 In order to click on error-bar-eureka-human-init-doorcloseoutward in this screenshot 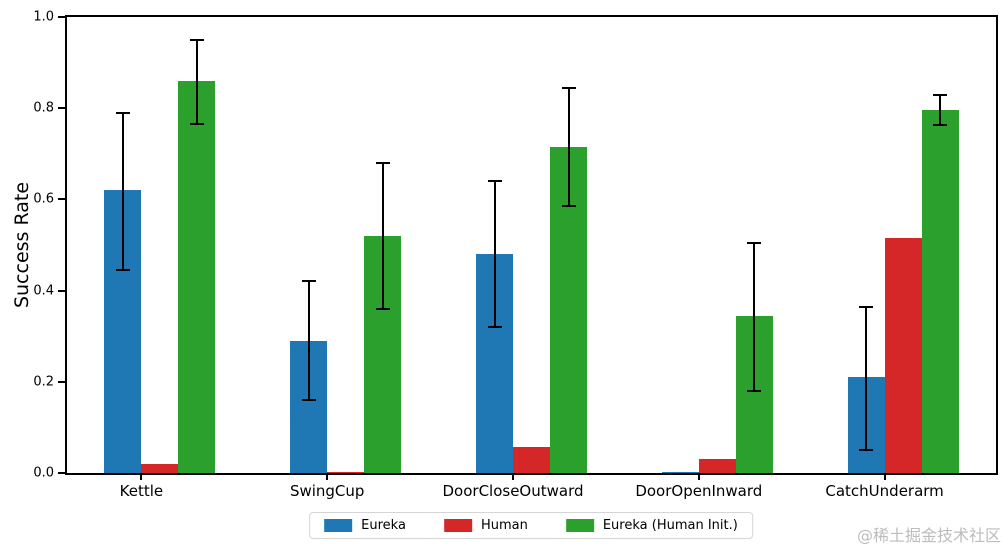, I will do `click(568, 147)`.